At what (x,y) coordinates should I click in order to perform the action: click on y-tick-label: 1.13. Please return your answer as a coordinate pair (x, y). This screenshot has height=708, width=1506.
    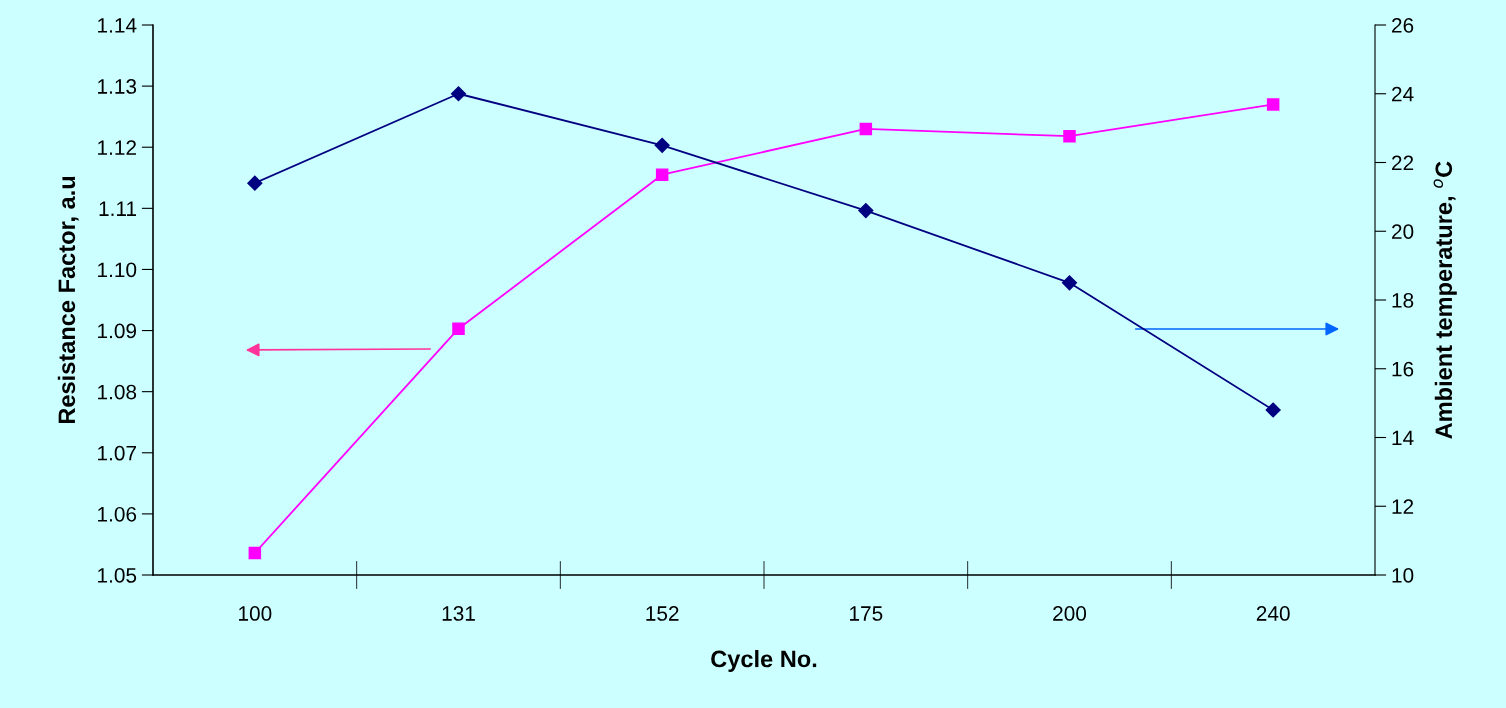
    Looking at the image, I should click on (117, 86).